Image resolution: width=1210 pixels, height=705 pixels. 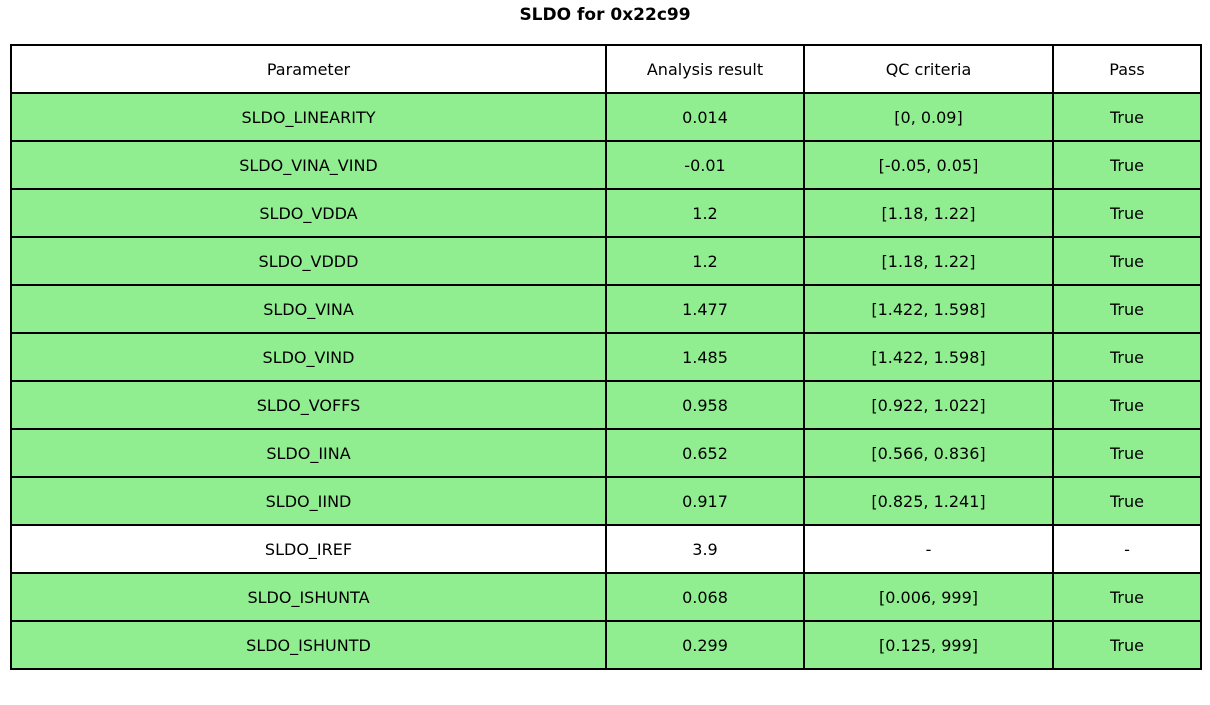 What do you see at coordinates (928, 597) in the screenshot?
I see `qc-criteria-cell: [0.006, 999]` at bounding box center [928, 597].